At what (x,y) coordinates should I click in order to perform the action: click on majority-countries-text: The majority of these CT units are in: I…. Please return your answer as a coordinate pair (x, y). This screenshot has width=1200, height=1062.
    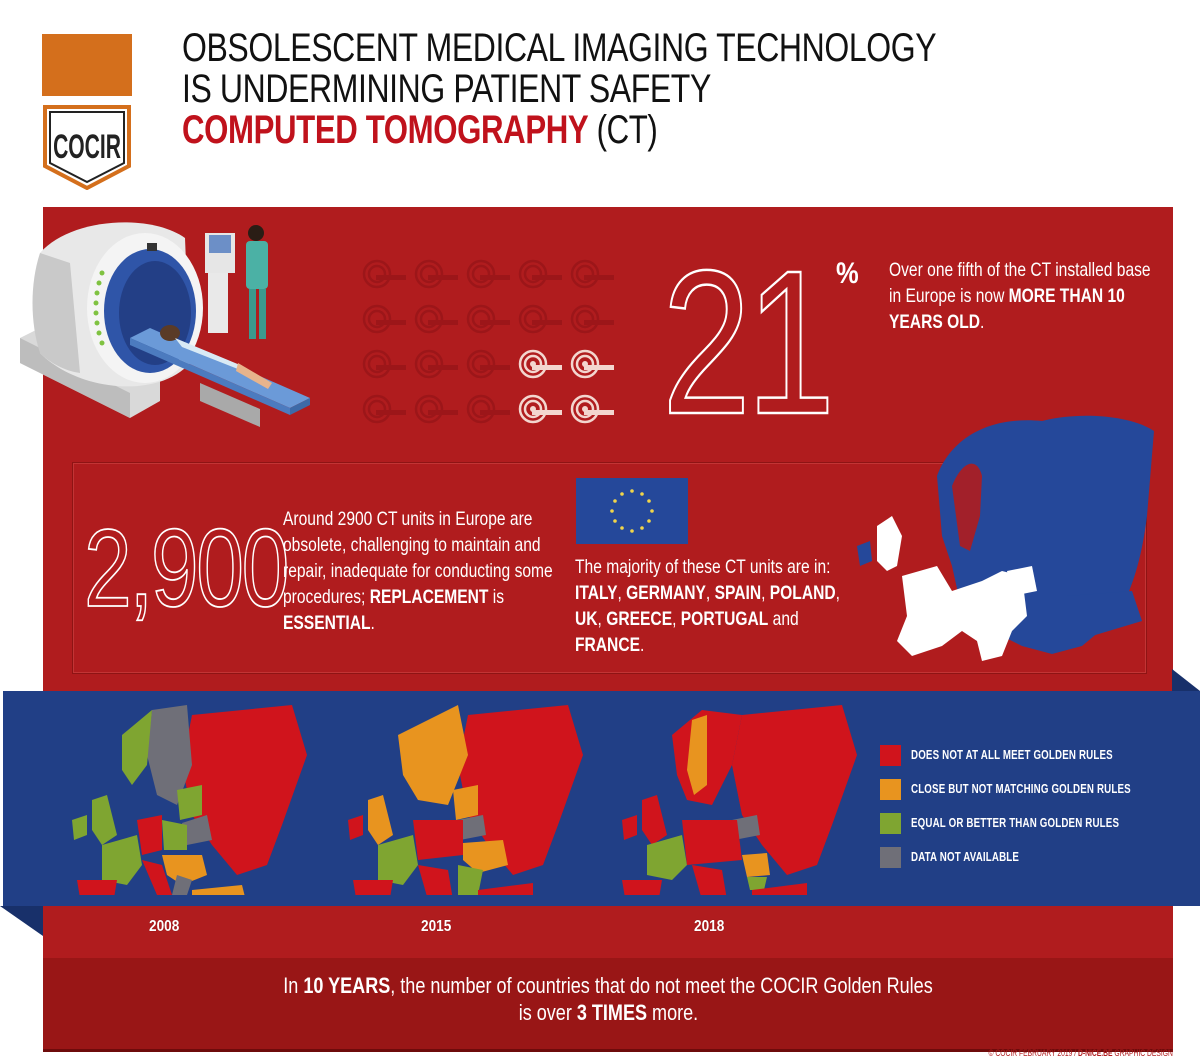
    Looking at the image, I should click on (711, 606).